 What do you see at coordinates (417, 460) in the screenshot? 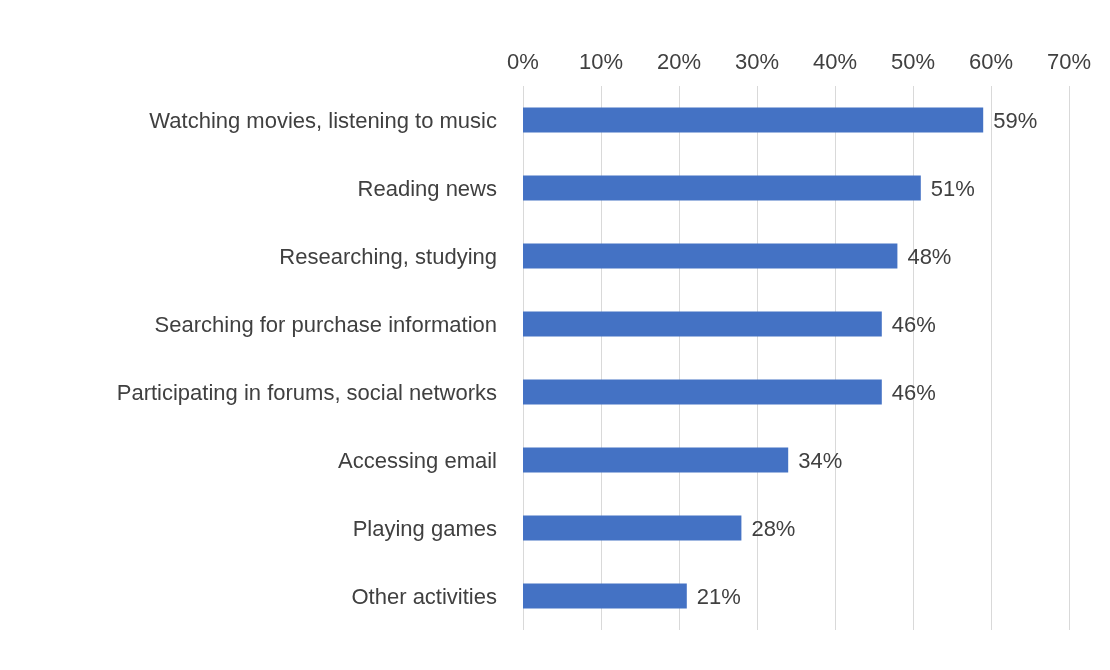
I see `y-tick-label: Accessing email` at bounding box center [417, 460].